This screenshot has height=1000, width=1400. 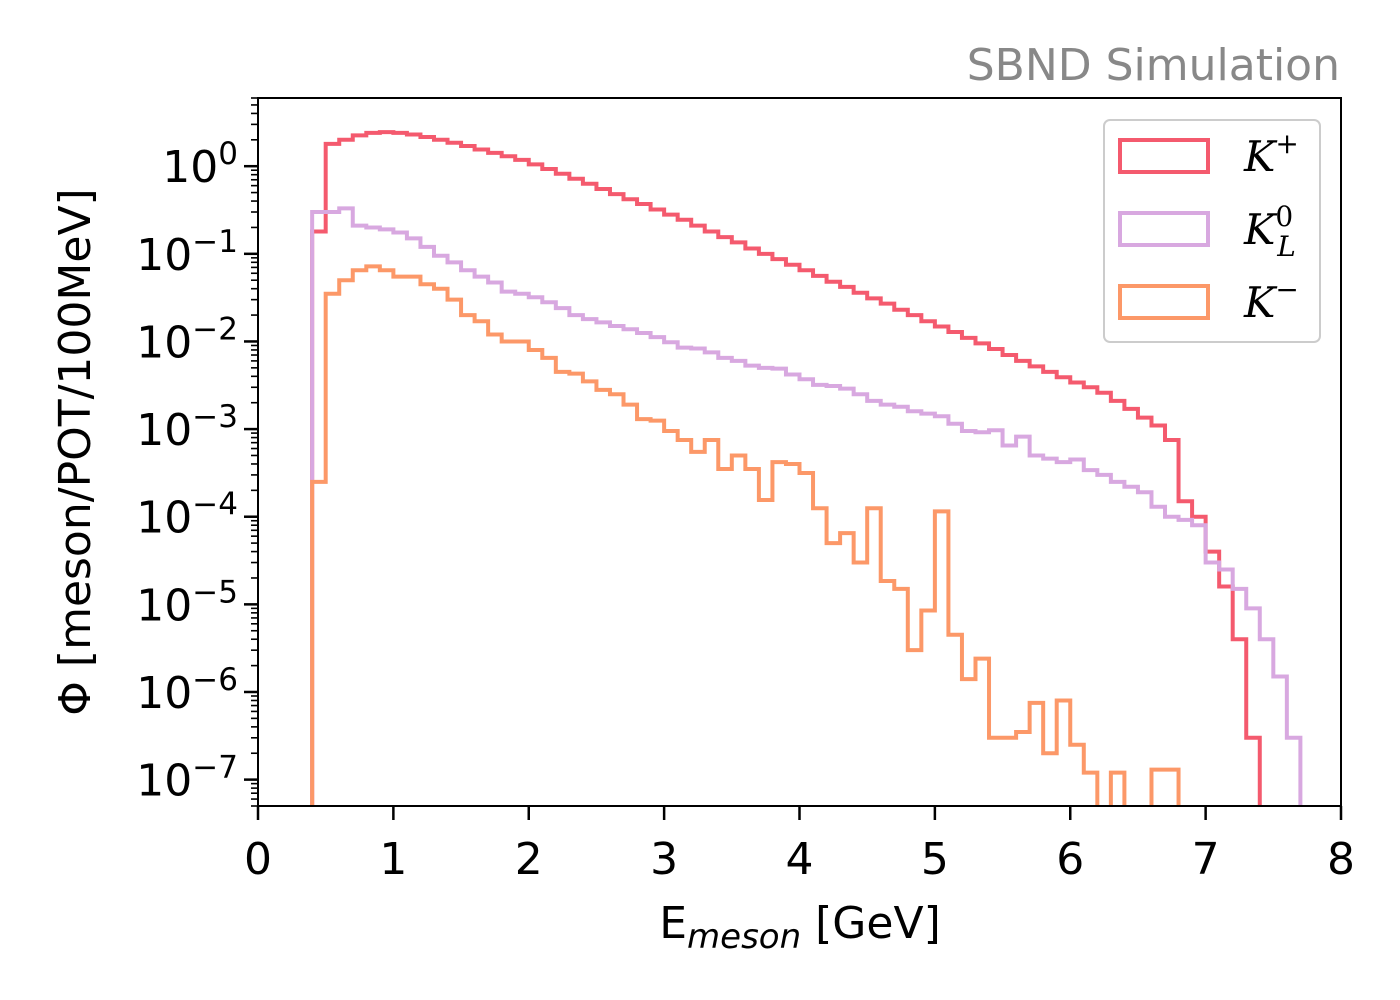 I want to click on corner-label: SBND Simulation, so click(x=1153, y=65).